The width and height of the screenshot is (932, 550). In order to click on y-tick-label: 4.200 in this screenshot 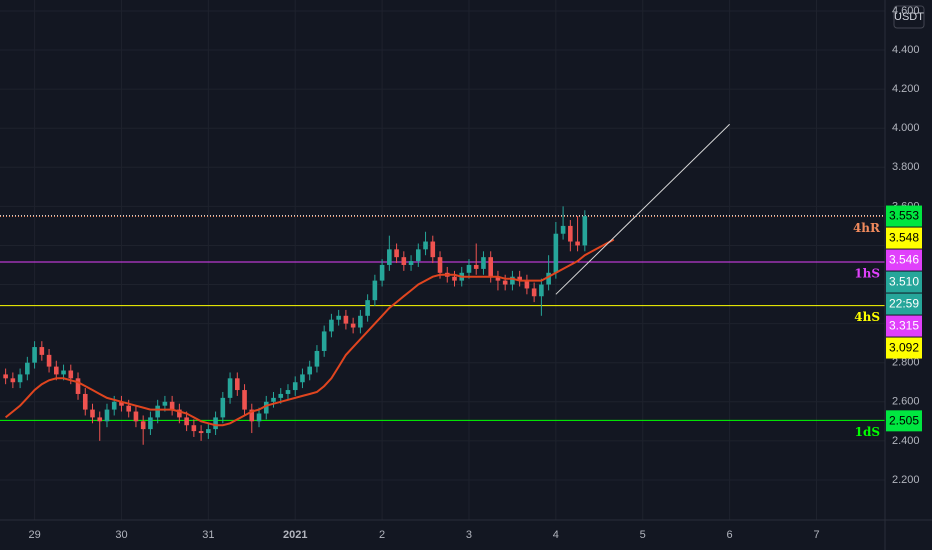, I will do `click(906, 89)`.